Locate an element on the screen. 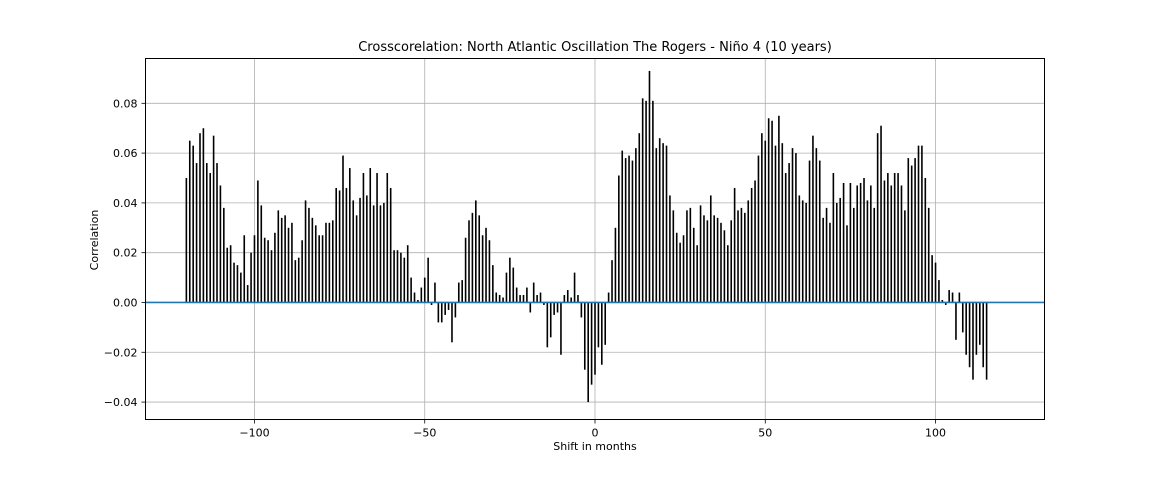 Image resolution: width=1160 pixels, height=480 pixels. y-tick-label: 0.08 is located at coordinates (125, 103).